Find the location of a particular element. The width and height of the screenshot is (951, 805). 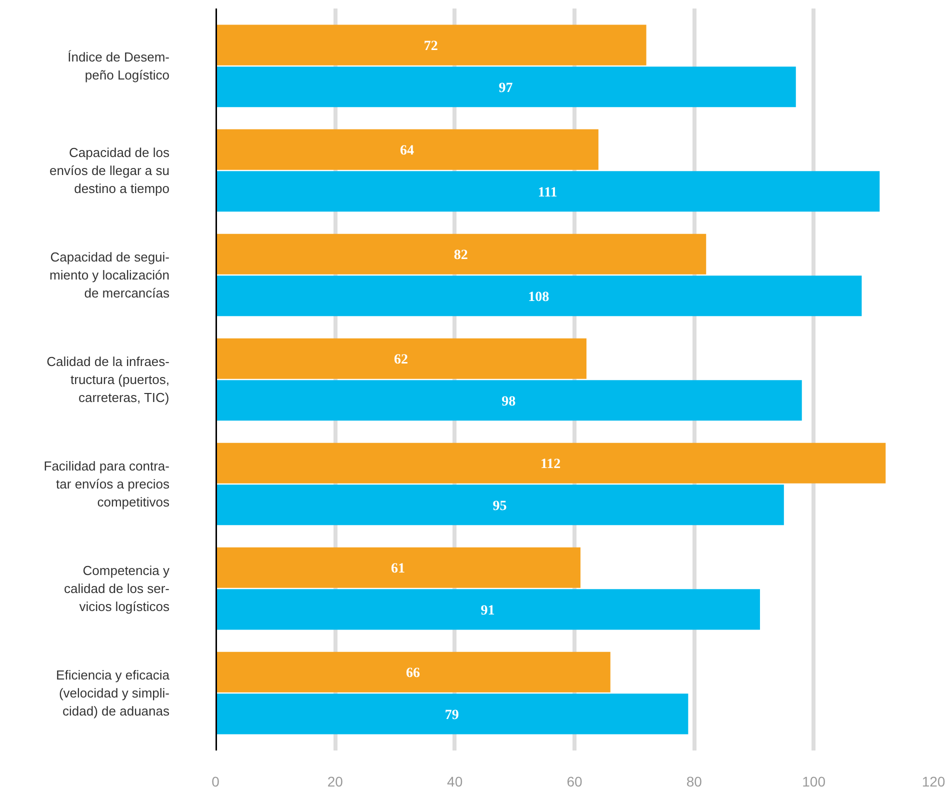

data-label: 62 is located at coordinates (401, 360).